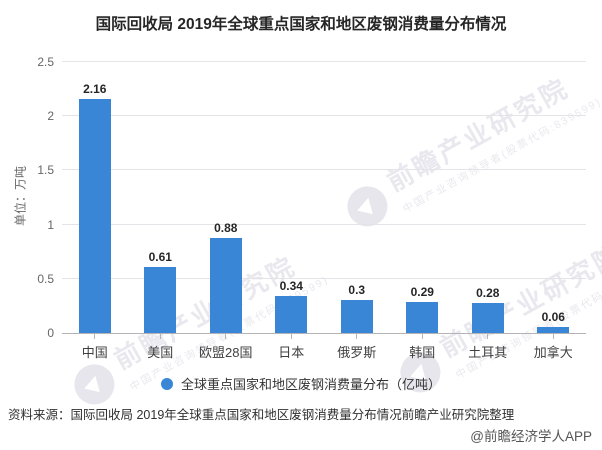 The image size is (602, 450). What do you see at coordinates (45, 278) in the screenshot?
I see `y-tick-label: 0.5` at bounding box center [45, 278].